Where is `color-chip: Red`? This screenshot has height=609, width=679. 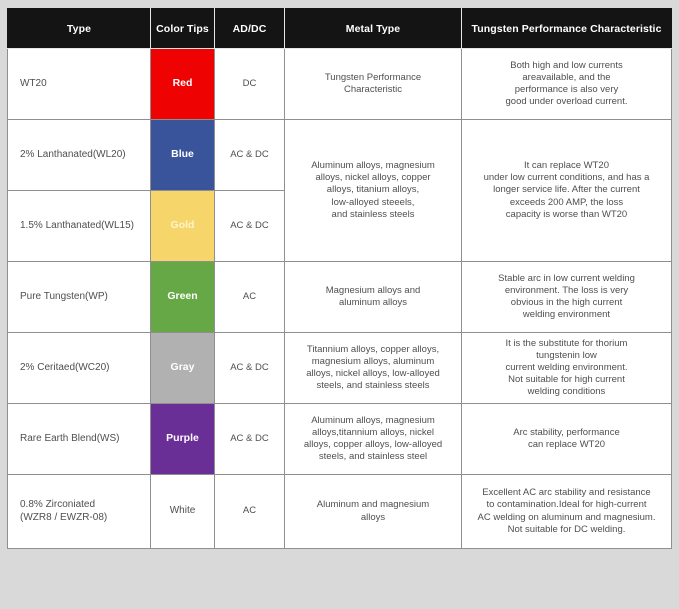
color-chip: Red is located at coordinates (182, 84).